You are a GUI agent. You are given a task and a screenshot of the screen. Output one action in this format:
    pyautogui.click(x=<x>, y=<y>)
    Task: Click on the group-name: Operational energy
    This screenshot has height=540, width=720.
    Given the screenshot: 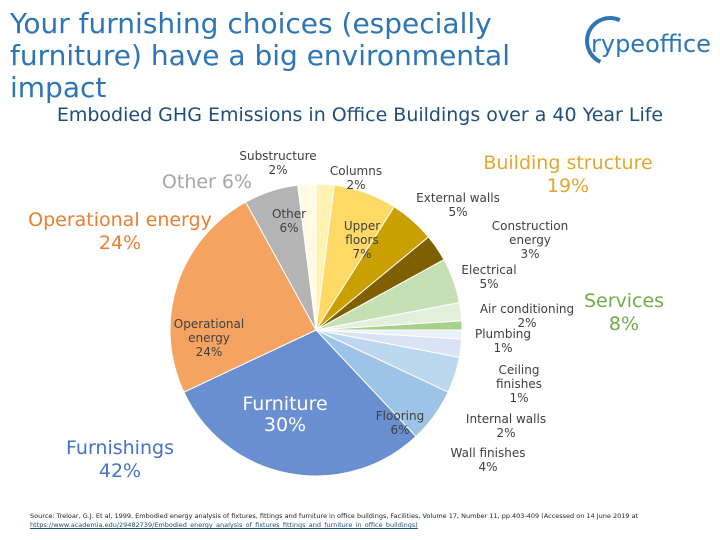 What is the action you would take?
    pyautogui.click(x=120, y=220)
    